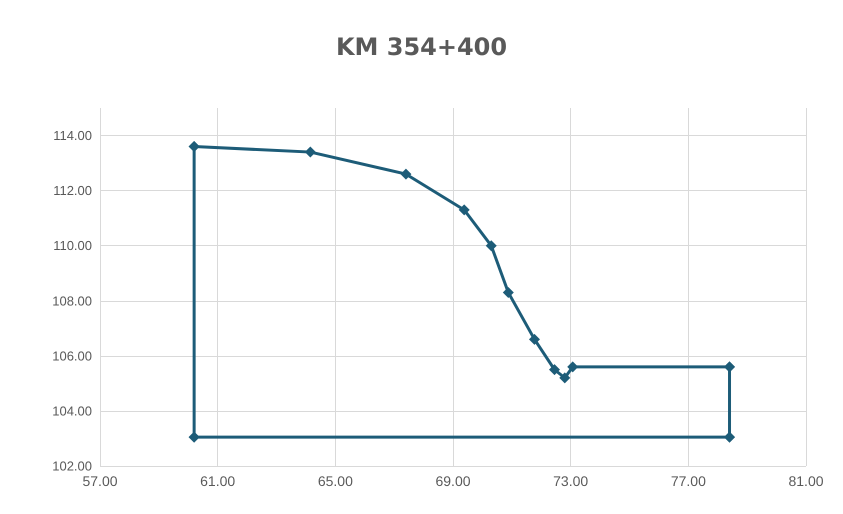  Describe the element at coordinates (218, 481) in the screenshot. I see `x-tick-label: 61.00` at that location.